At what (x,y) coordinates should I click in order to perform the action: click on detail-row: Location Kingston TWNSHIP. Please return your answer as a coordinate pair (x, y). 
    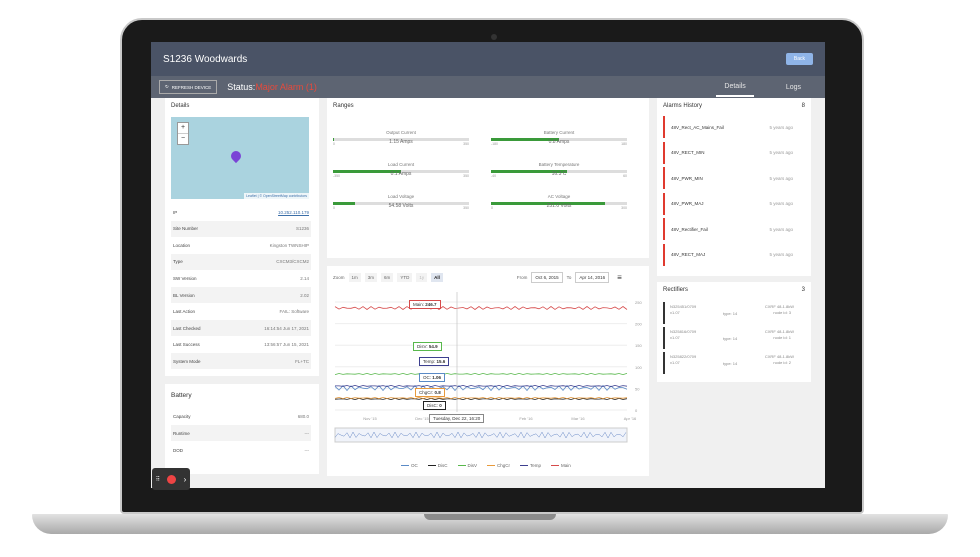
    Looking at the image, I should click on (241, 245).